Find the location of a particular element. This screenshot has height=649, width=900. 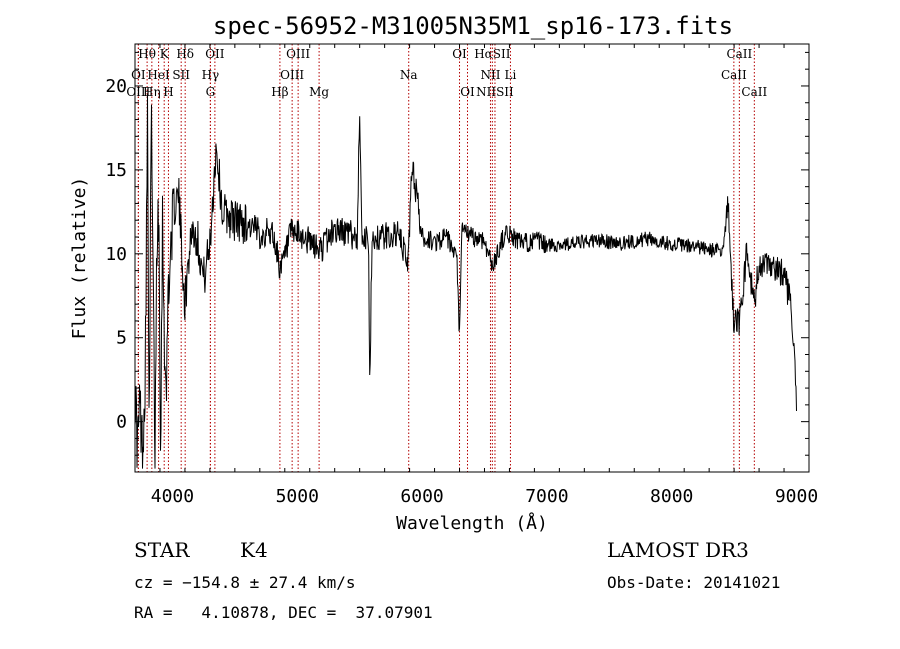

x-tick-label: 4000 is located at coordinates (172, 496).